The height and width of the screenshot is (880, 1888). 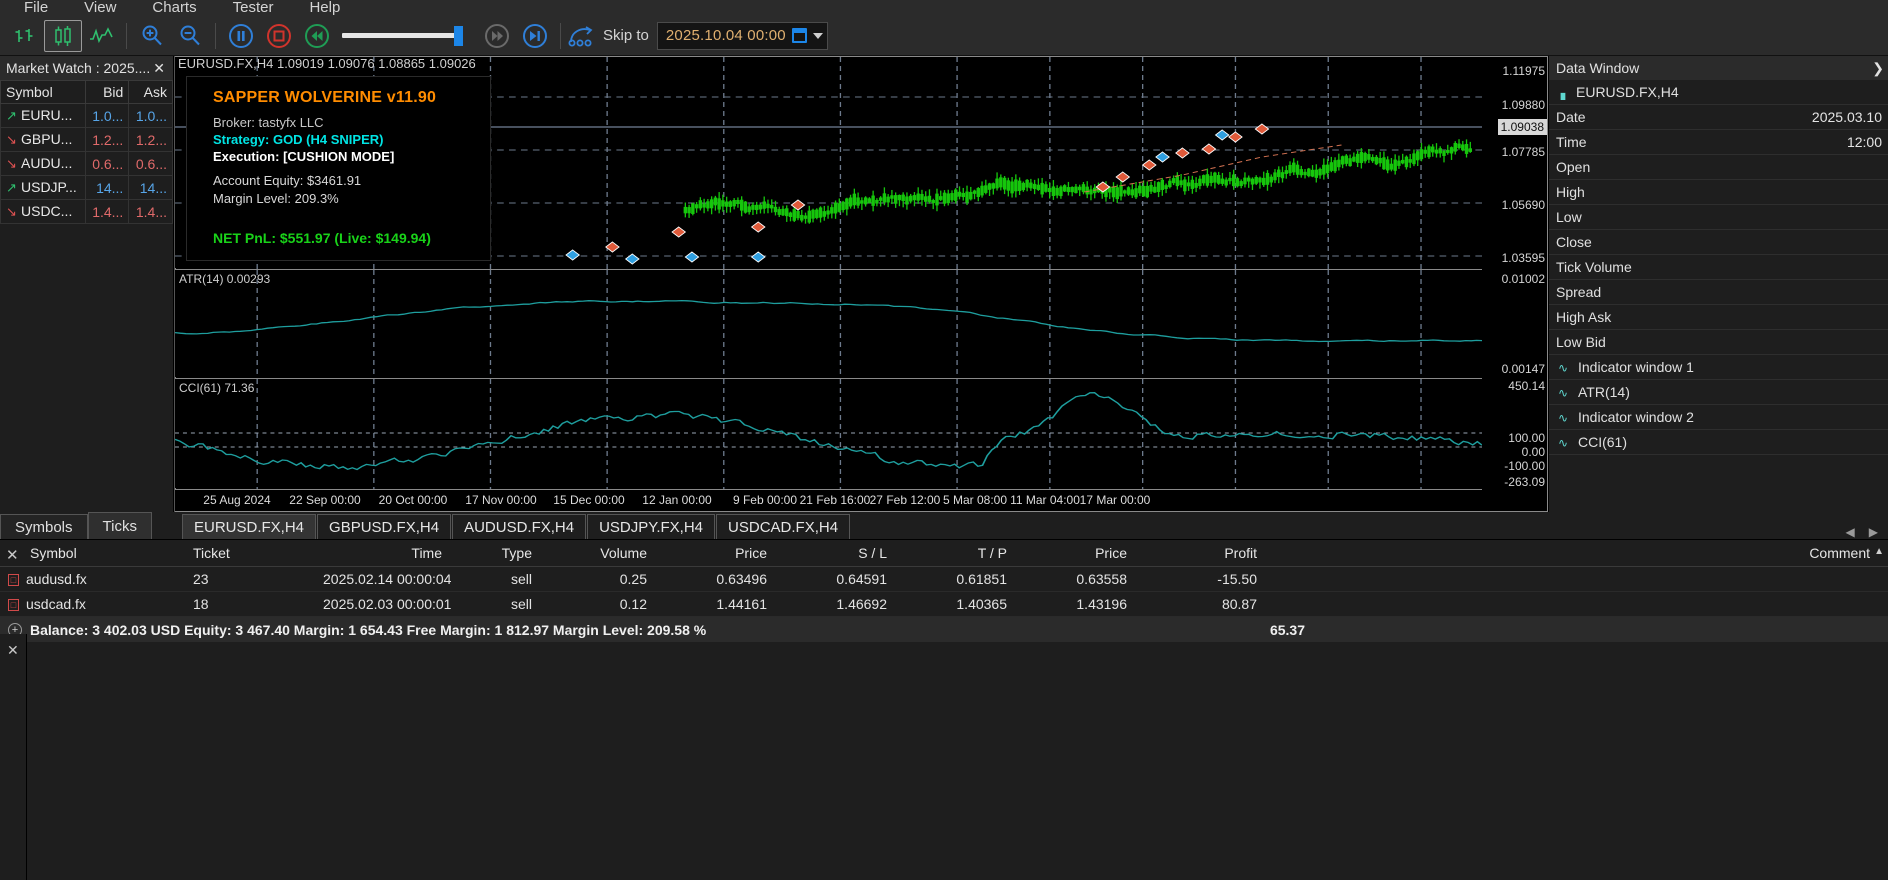 What do you see at coordinates (944, 8) in the screenshot?
I see `menu-bar: File View Charts Tester Help` at bounding box center [944, 8].